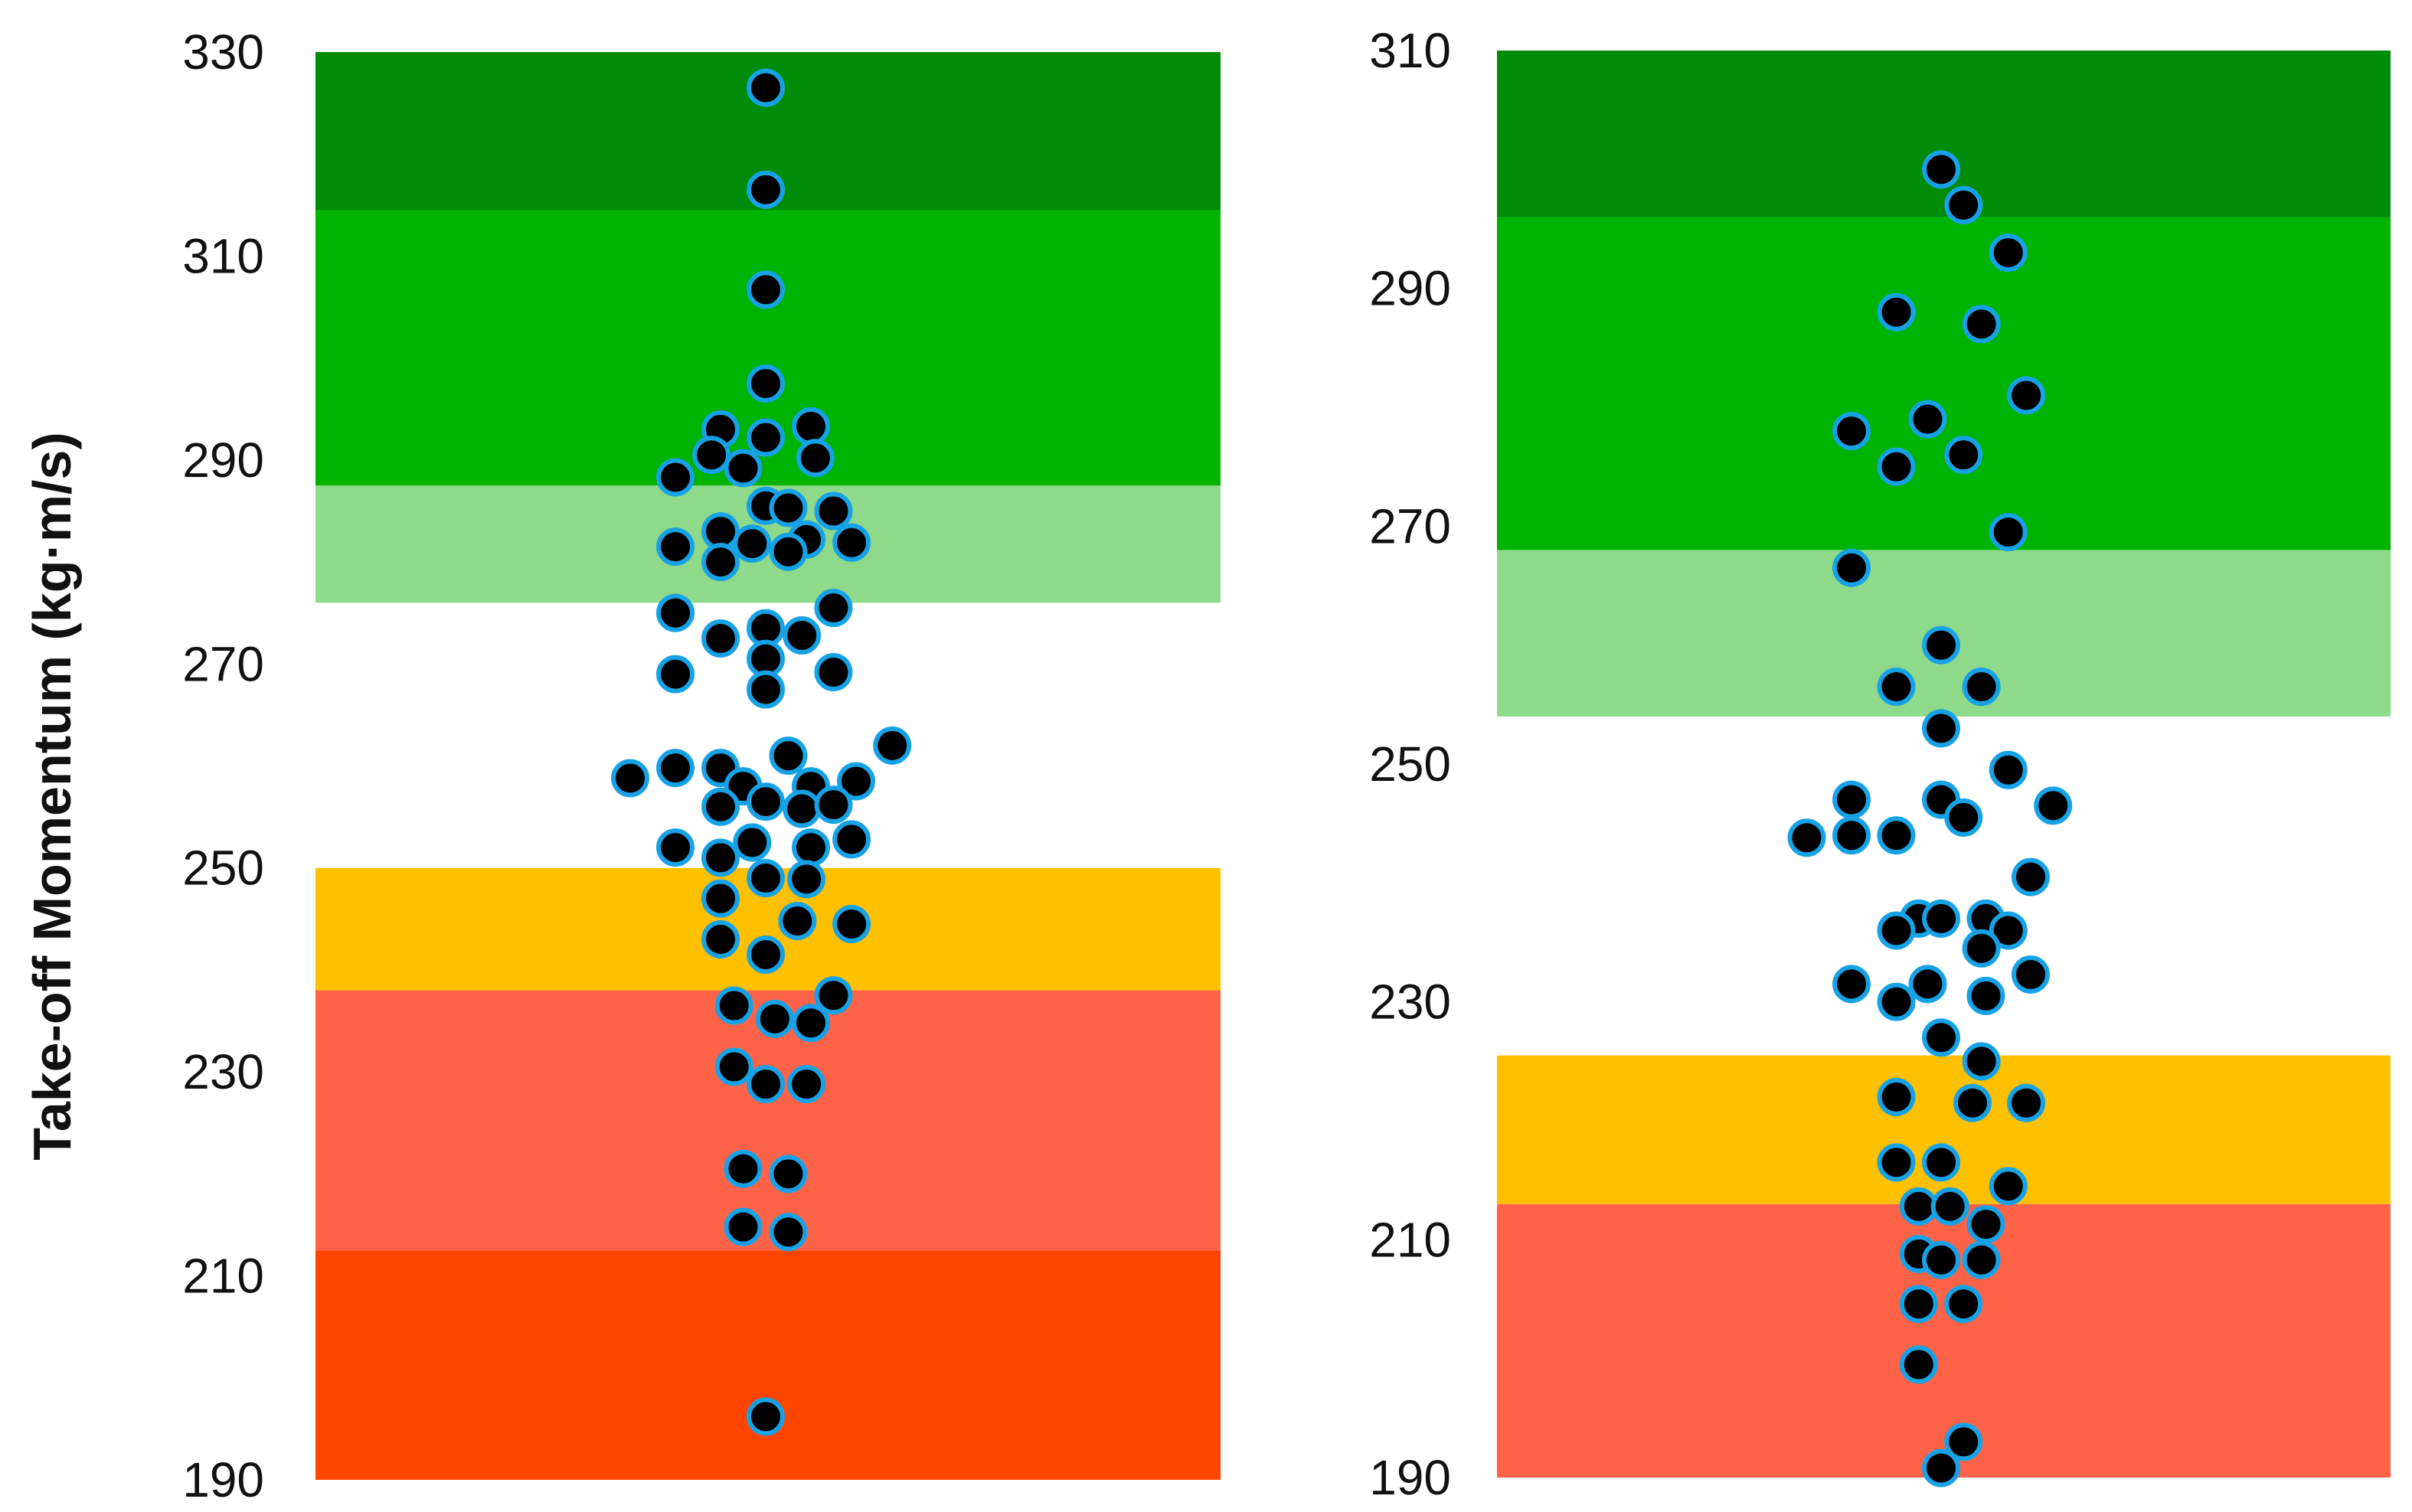  I want to click on y-tick-label: 190, so click(1410, 1477).